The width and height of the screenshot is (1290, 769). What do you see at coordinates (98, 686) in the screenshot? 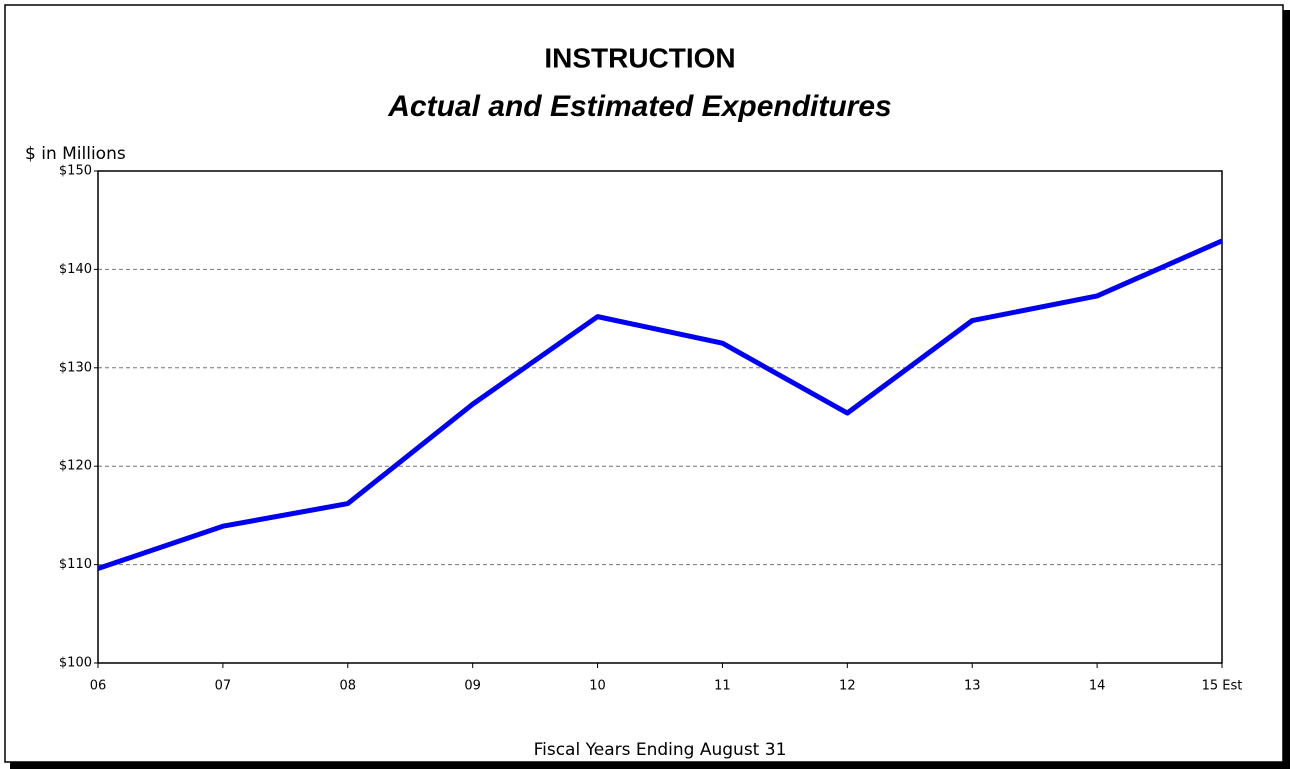
I see `x-tick-label: 06` at bounding box center [98, 686].